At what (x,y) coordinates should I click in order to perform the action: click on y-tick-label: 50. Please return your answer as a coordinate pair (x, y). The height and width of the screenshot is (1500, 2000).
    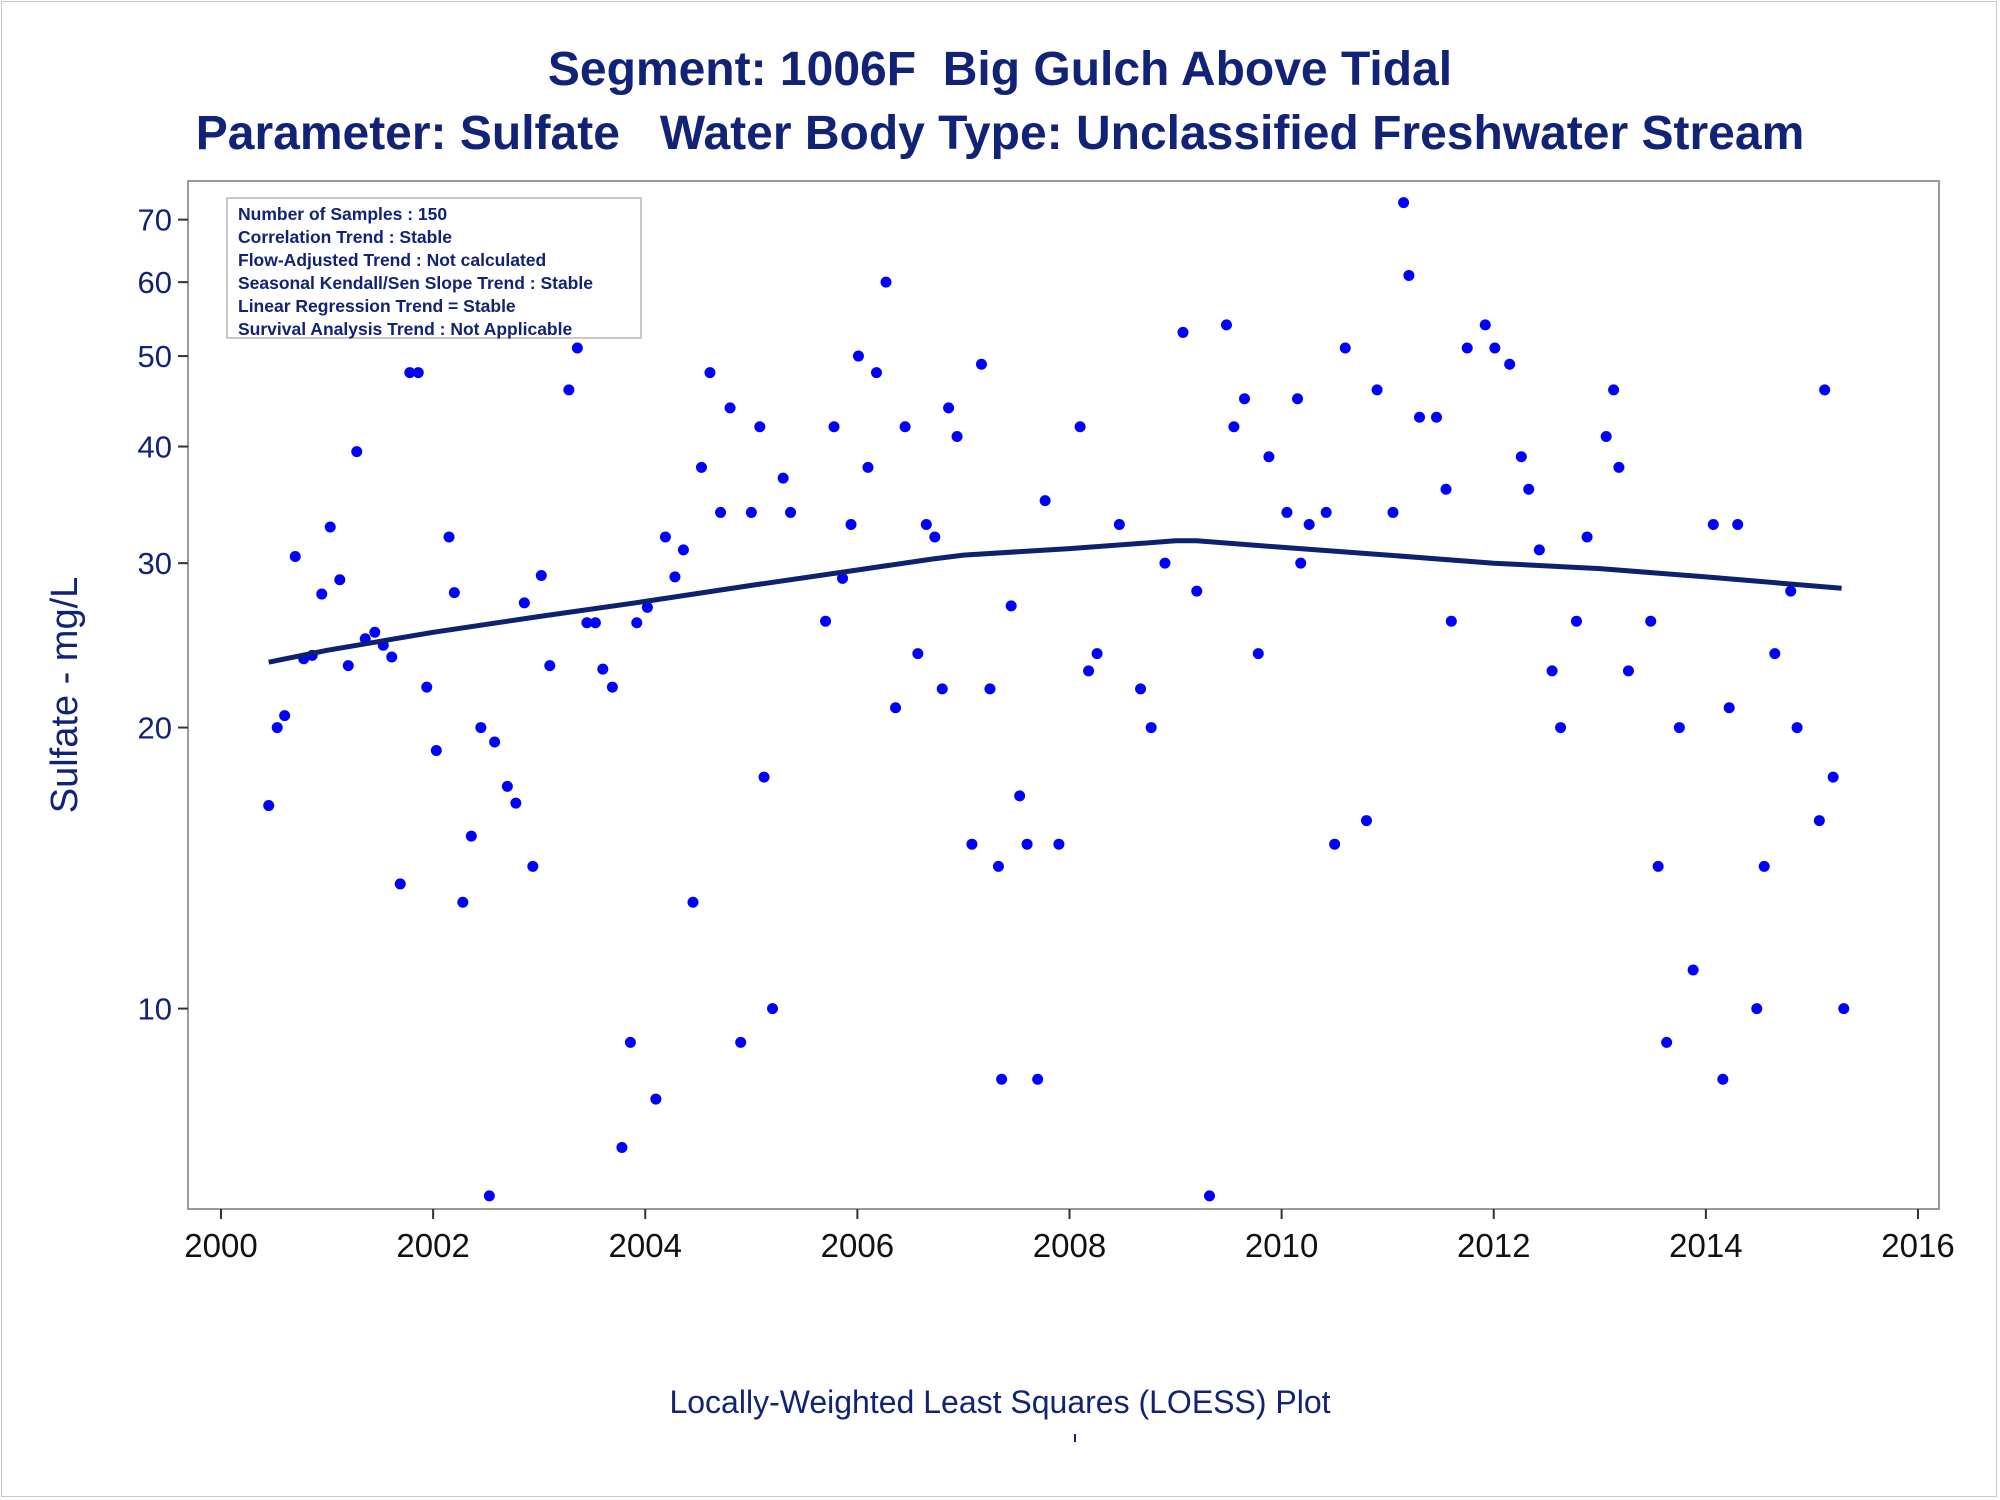
    Looking at the image, I should click on (155, 356).